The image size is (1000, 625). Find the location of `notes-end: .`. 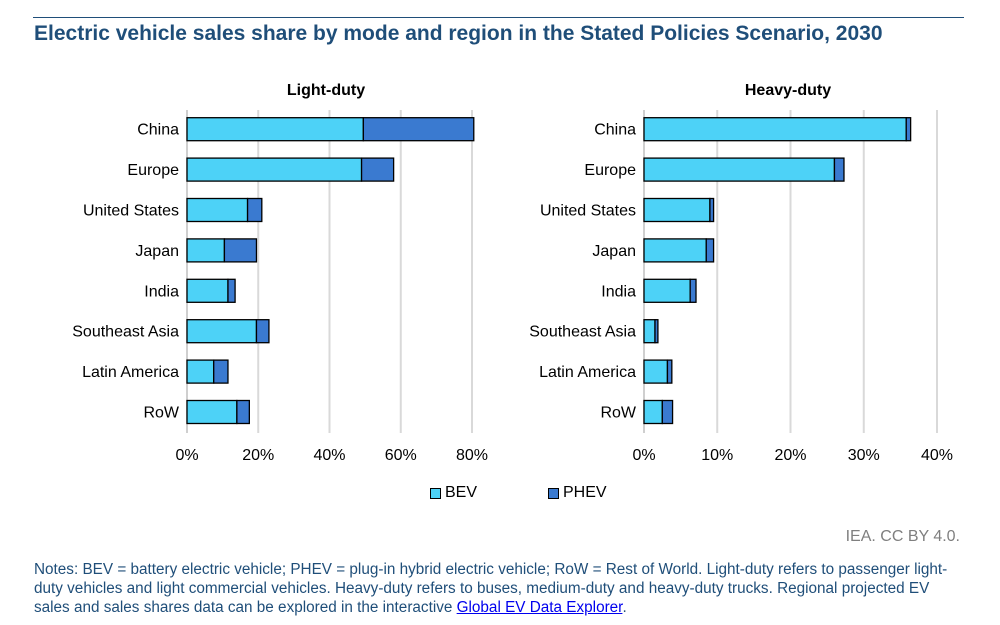

notes-end: . is located at coordinates (624, 607).